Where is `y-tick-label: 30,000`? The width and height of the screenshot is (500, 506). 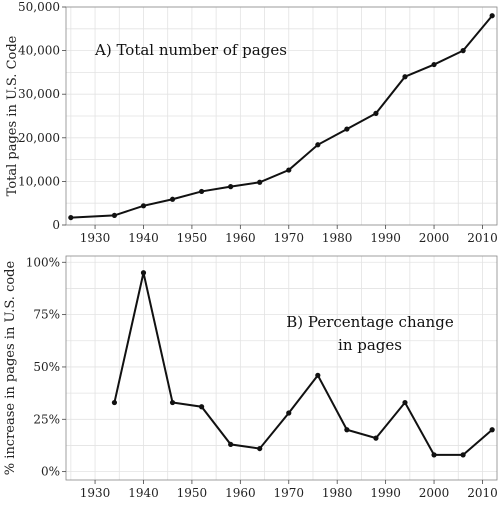 y-tick-label: 30,000 is located at coordinates (39, 94).